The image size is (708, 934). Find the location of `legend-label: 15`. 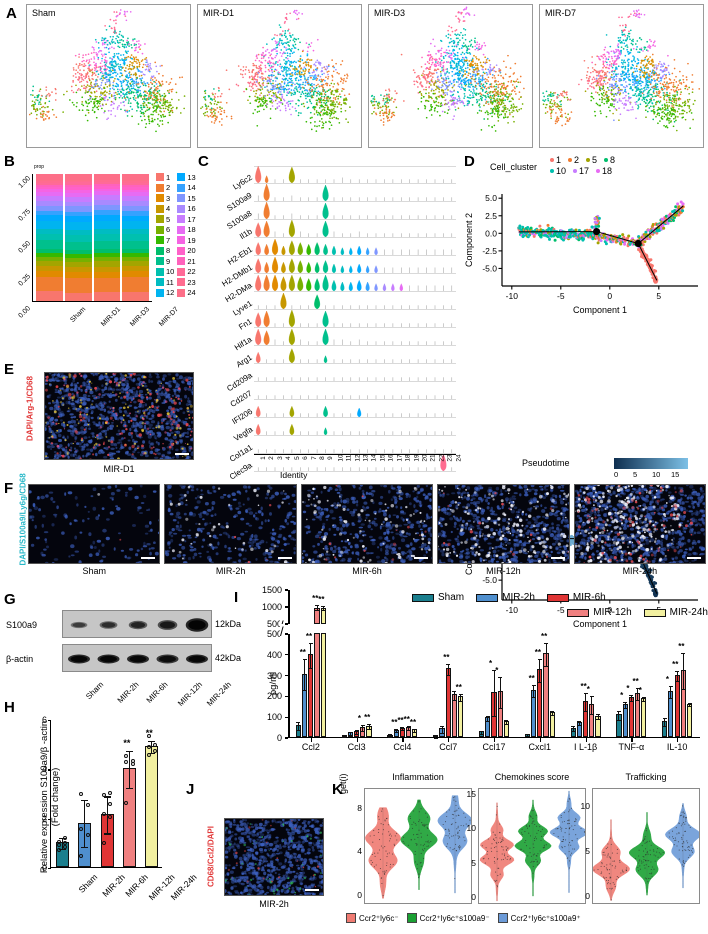

legend-label: 15 is located at coordinates (191, 198).